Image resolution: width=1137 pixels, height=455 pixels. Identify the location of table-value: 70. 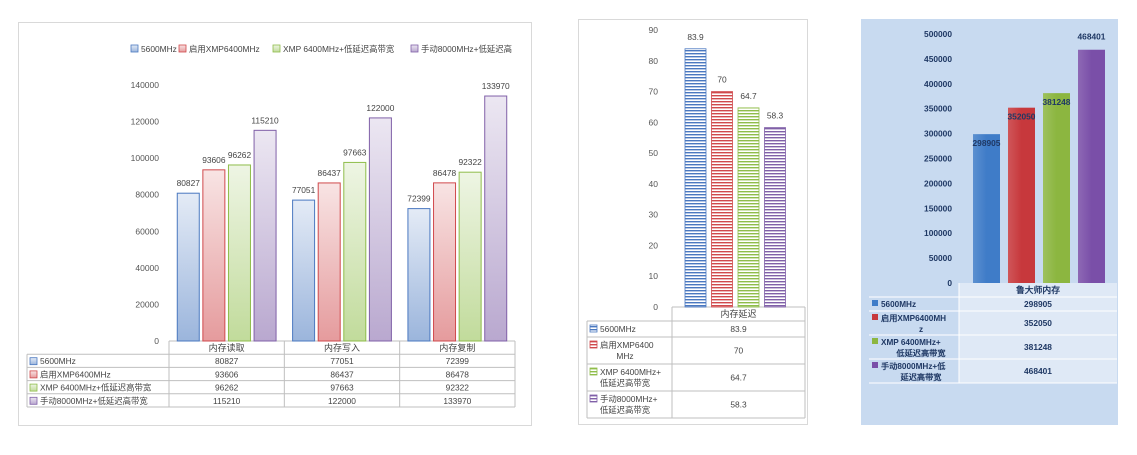
(739, 351).